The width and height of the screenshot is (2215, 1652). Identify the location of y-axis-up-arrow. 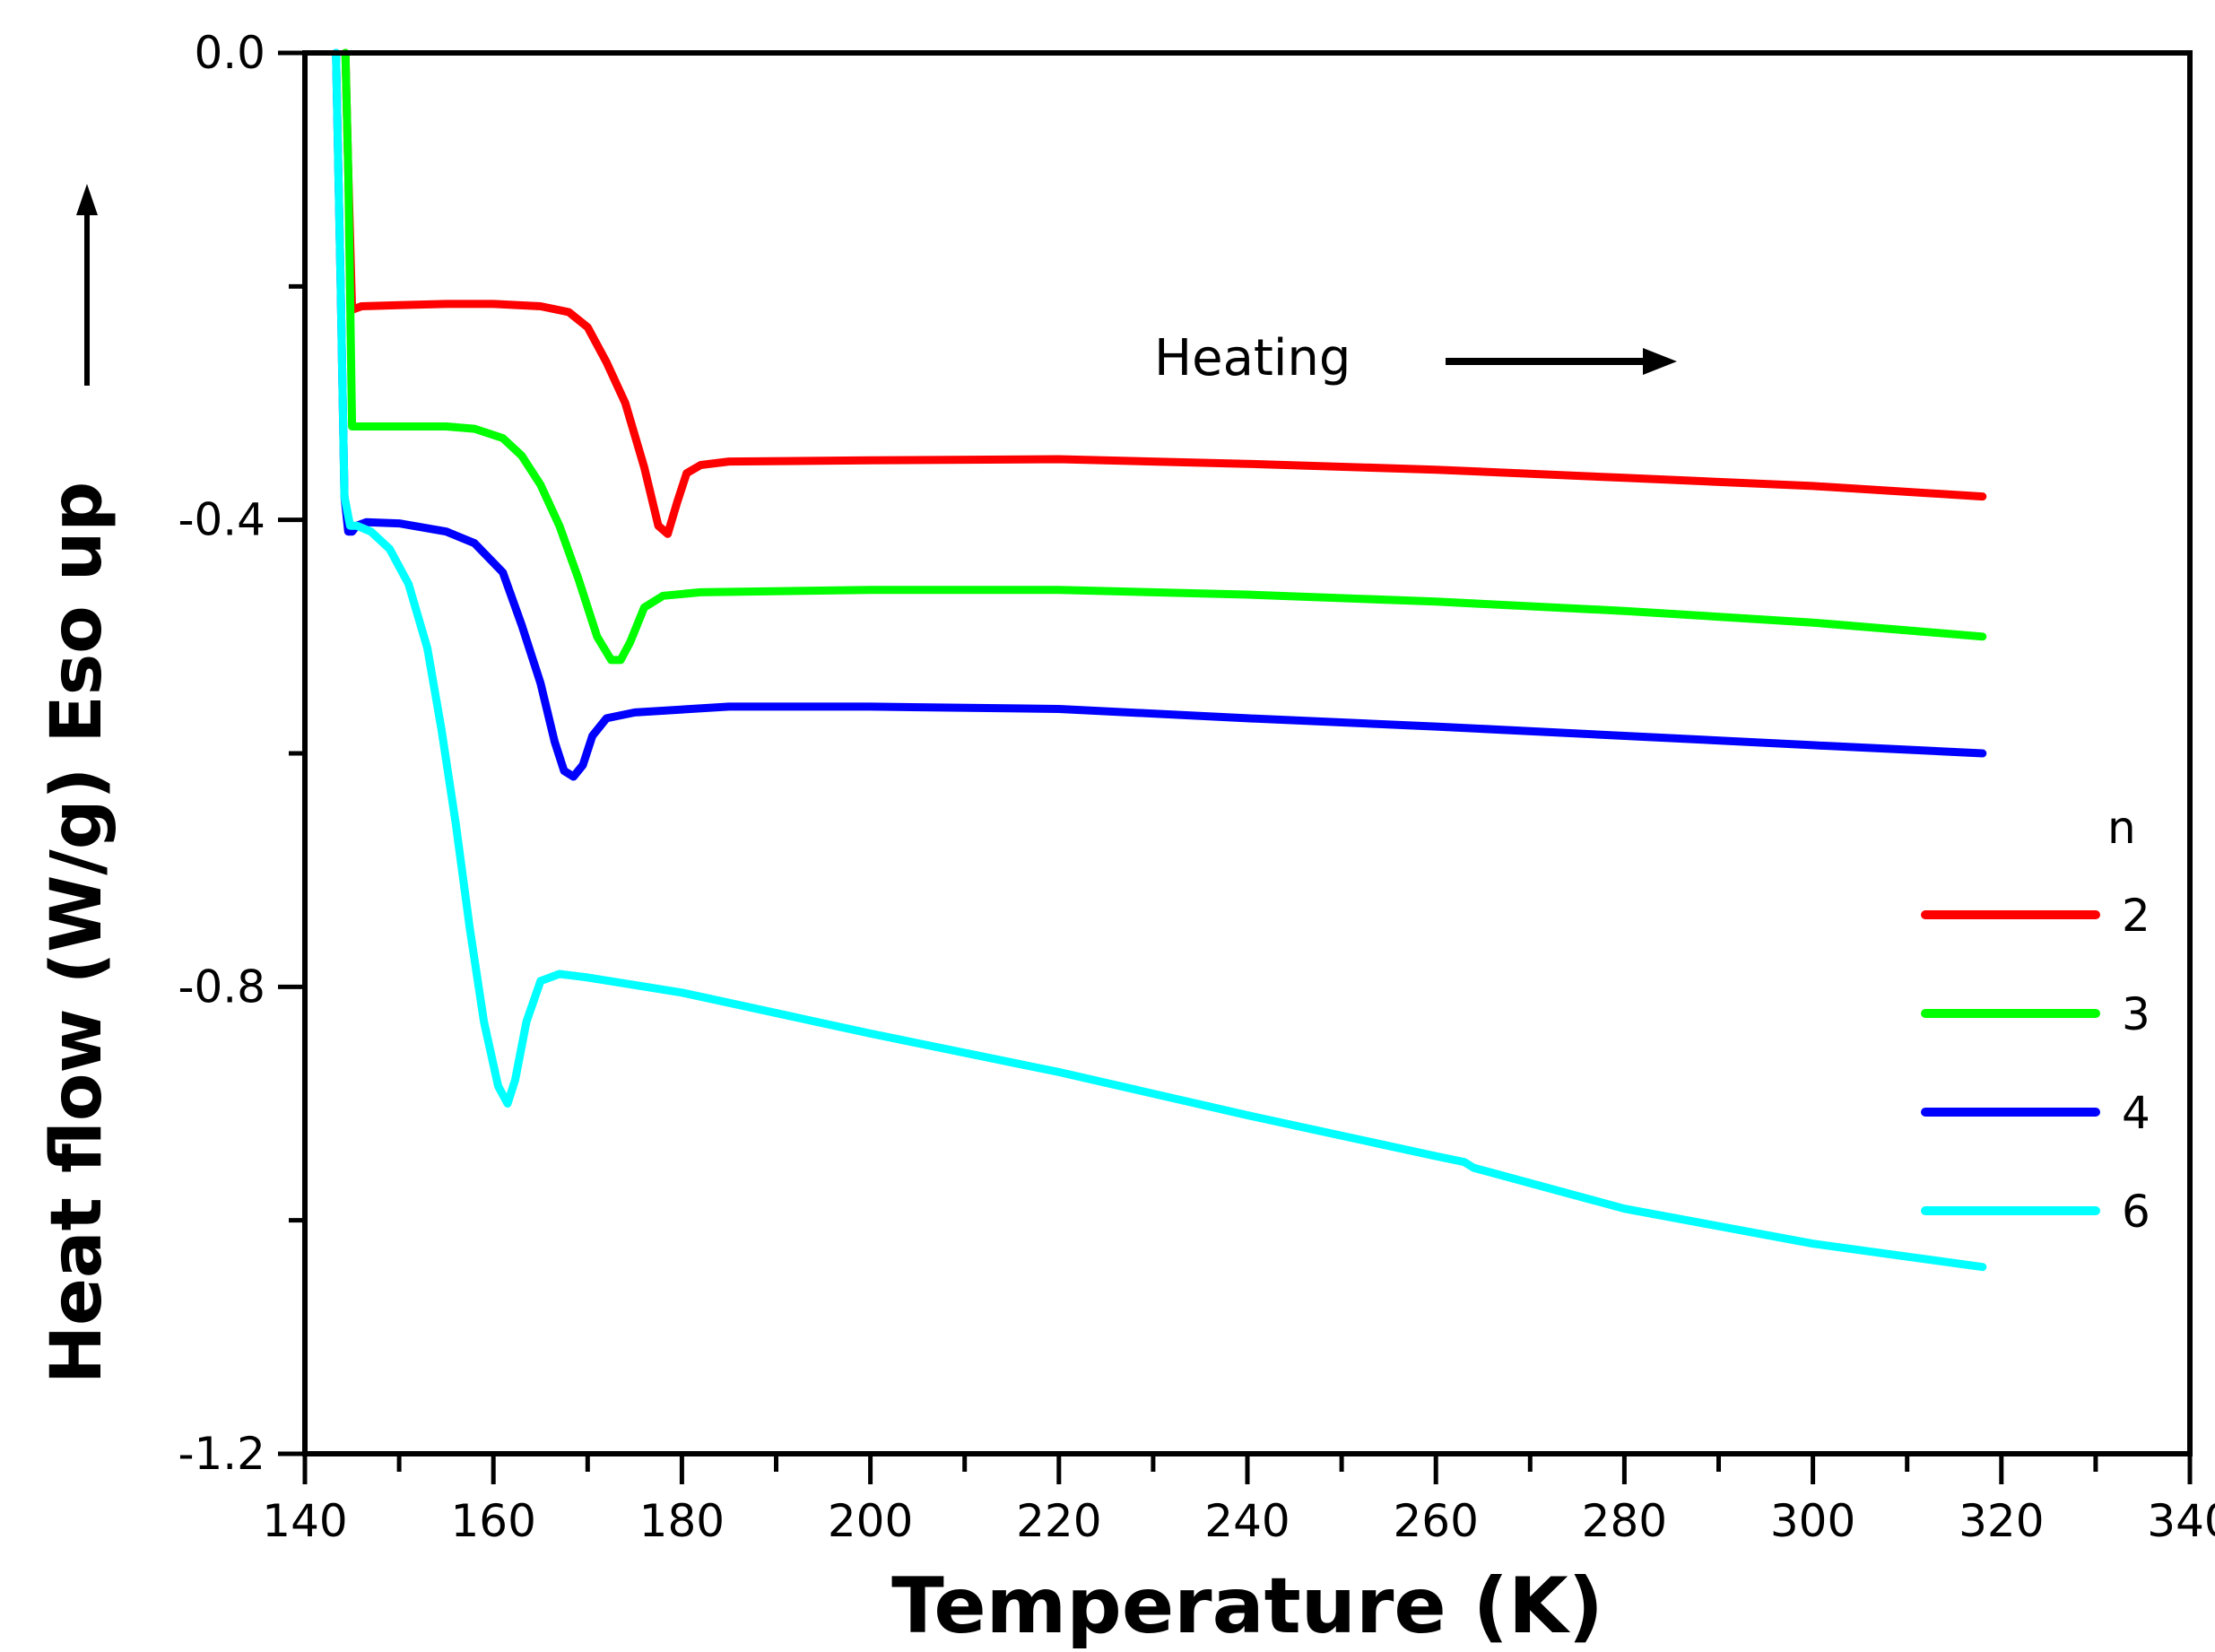
(87, 285).